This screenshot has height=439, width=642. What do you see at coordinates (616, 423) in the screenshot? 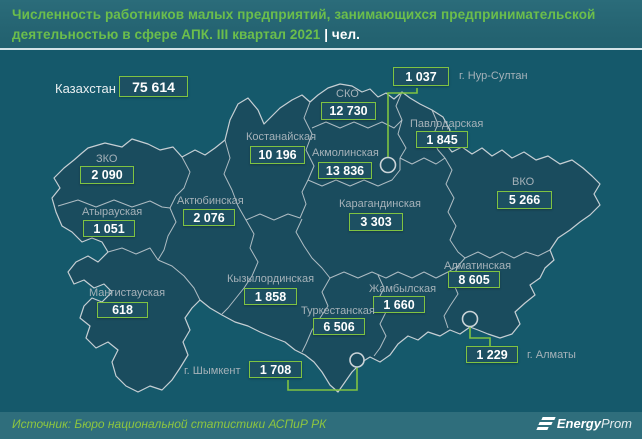
I see `logo-text-prom: Prom` at bounding box center [616, 423].